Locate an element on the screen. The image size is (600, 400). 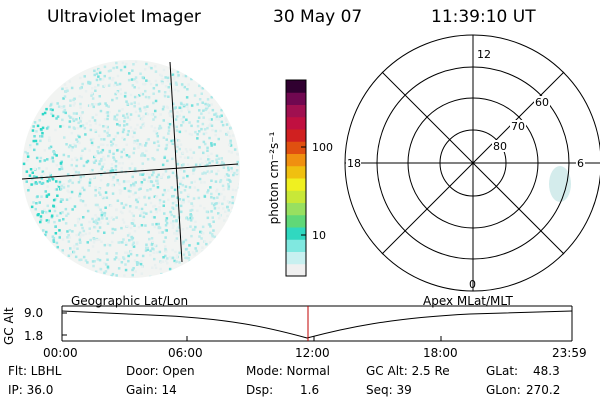
colorbar-cell is located at coordinates (296, 160).